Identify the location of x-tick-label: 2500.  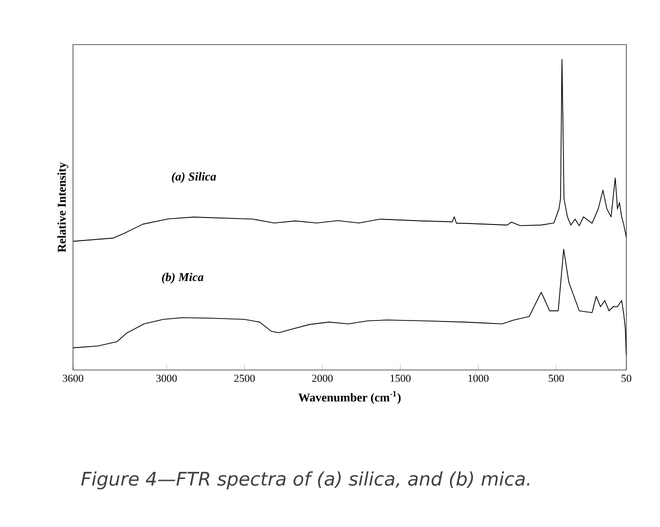
(244, 378).